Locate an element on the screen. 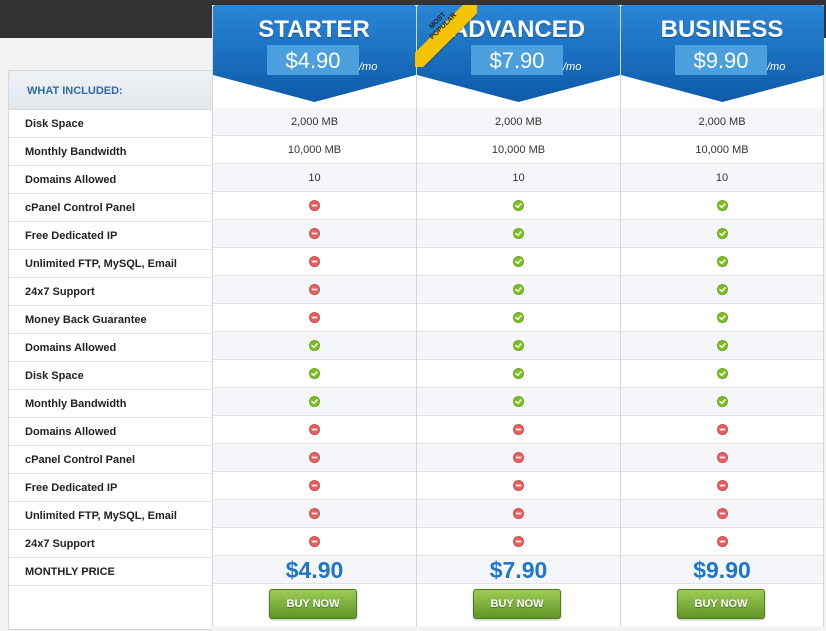  features-header: WHAT INCLUDED: is located at coordinates (110, 90).